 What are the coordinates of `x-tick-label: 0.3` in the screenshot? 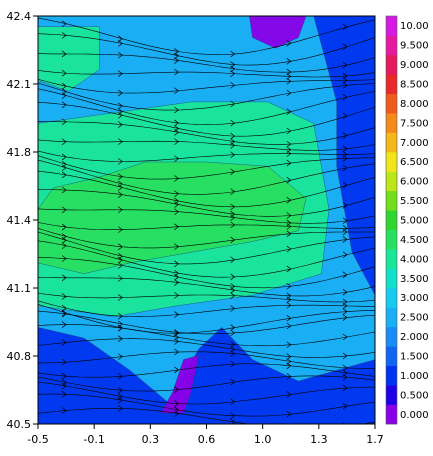 It's located at (151, 439).